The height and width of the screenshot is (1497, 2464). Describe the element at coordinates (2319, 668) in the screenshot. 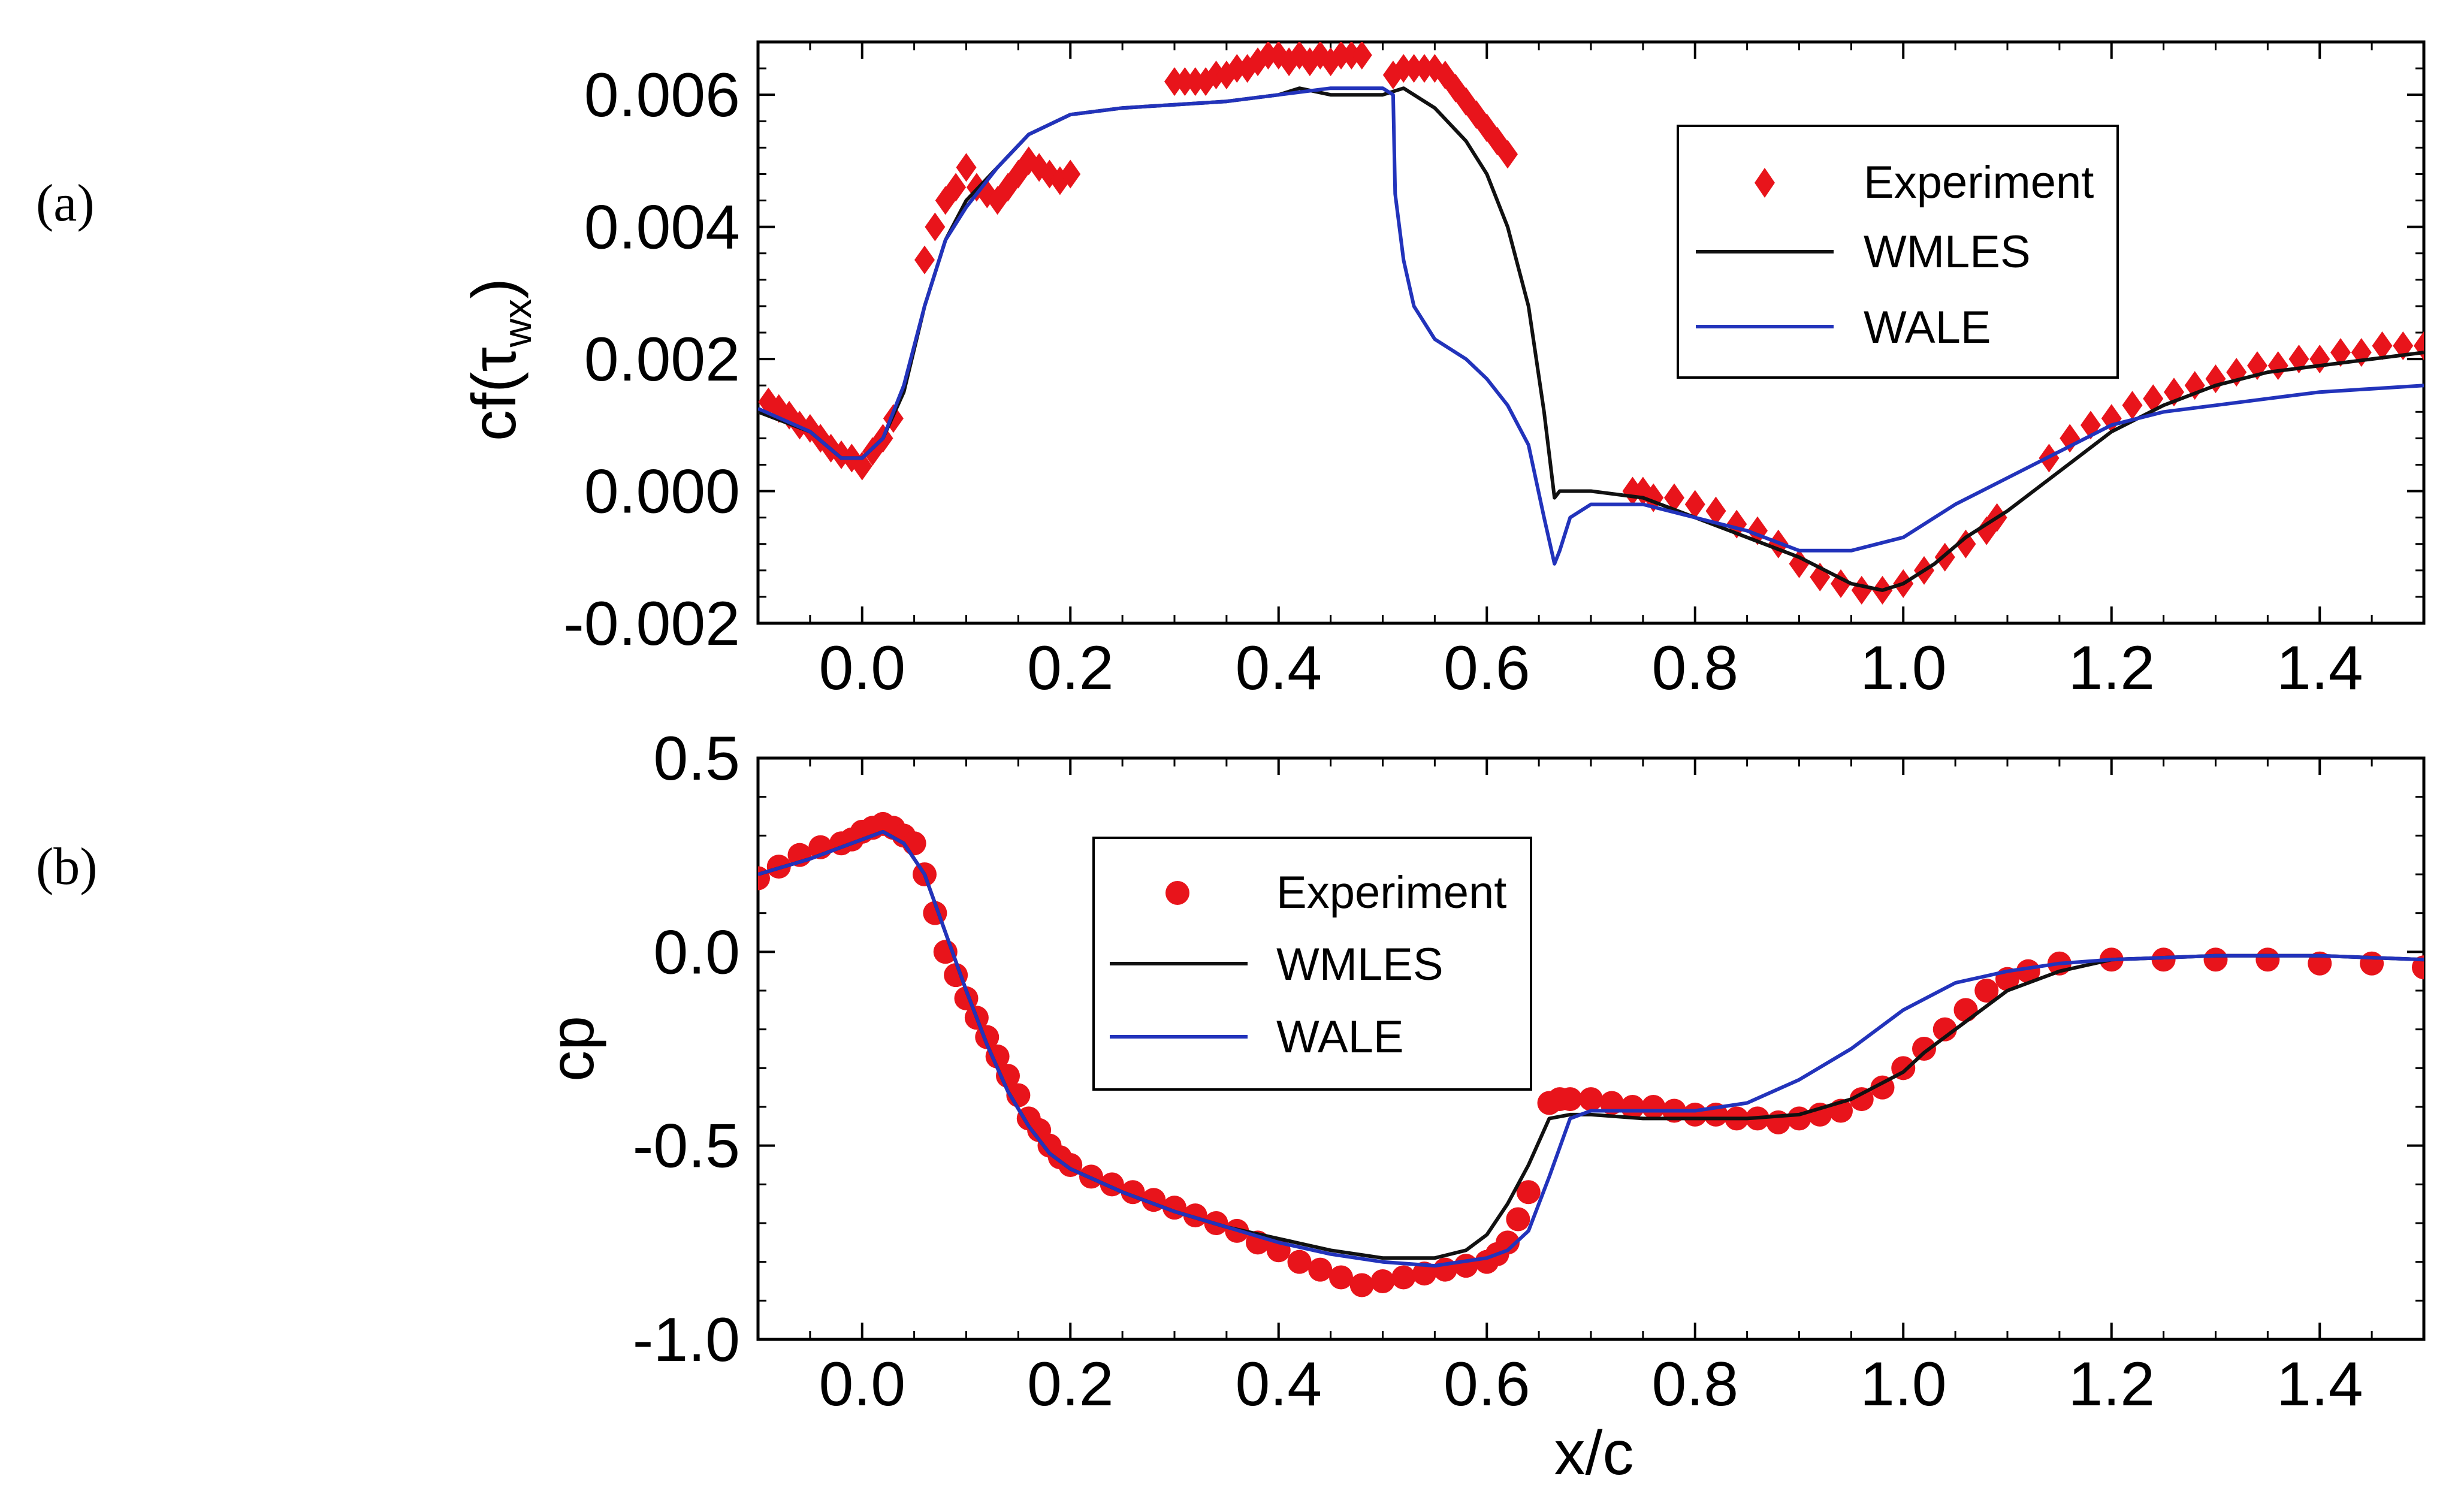

I see `chart-a-x-tick-label: 1.4` at that location.